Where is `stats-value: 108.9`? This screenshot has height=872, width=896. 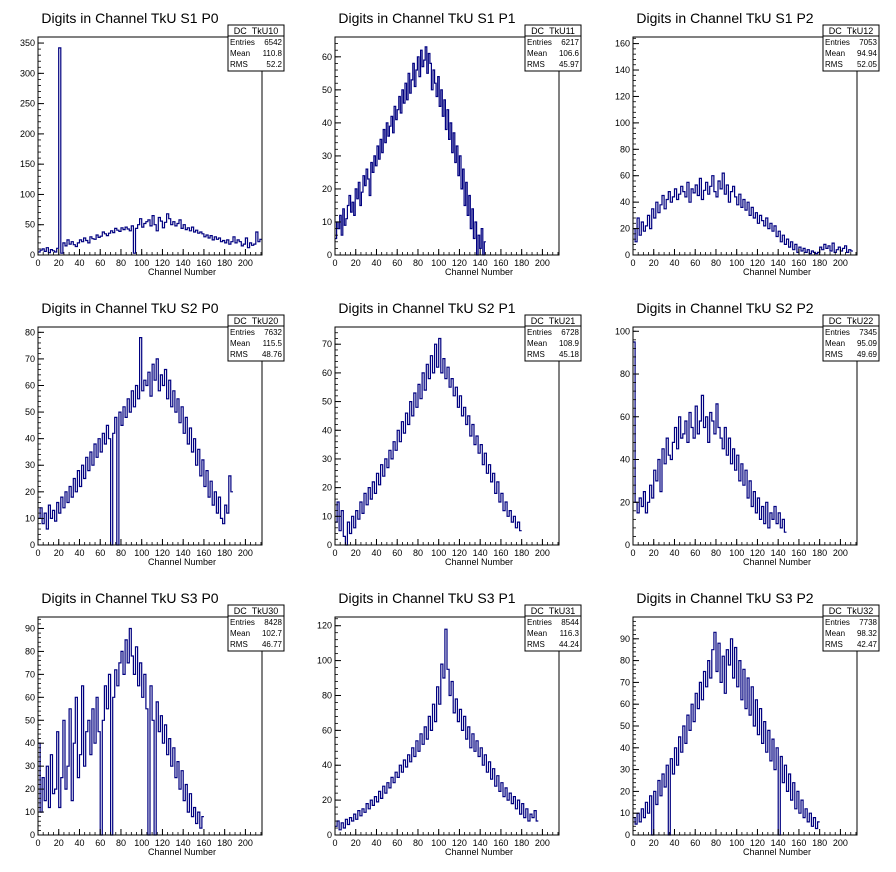 stats-value: 108.9 is located at coordinates (569, 343).